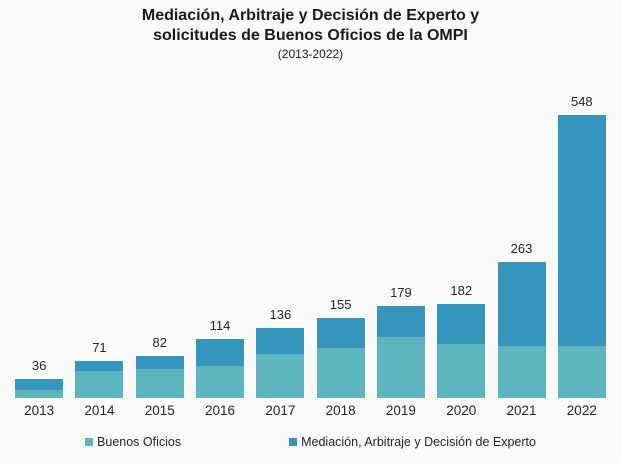 The width and height of the screenshot is (621, 463). What do you see at coordinates (99, 366) in the screenshot?
I see `bar-segment-mediacion-2014` at bounding box center [99, 366].